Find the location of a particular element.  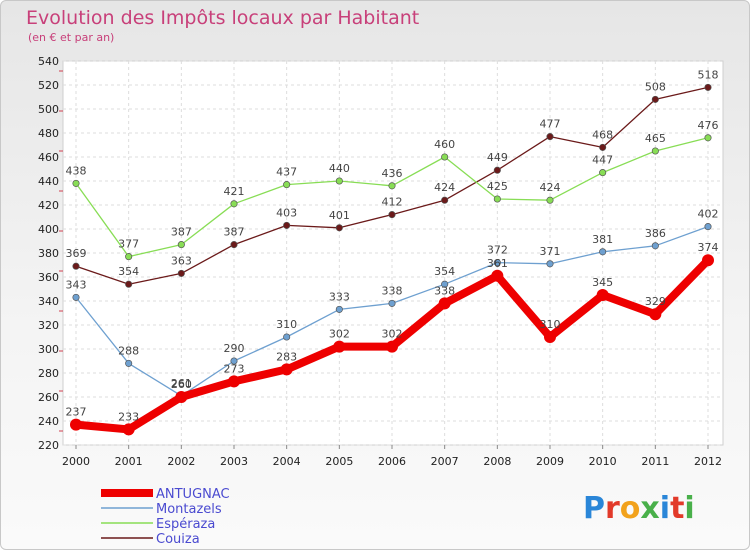

x-tick-label: 2001 is located at coordinates (129, 461).